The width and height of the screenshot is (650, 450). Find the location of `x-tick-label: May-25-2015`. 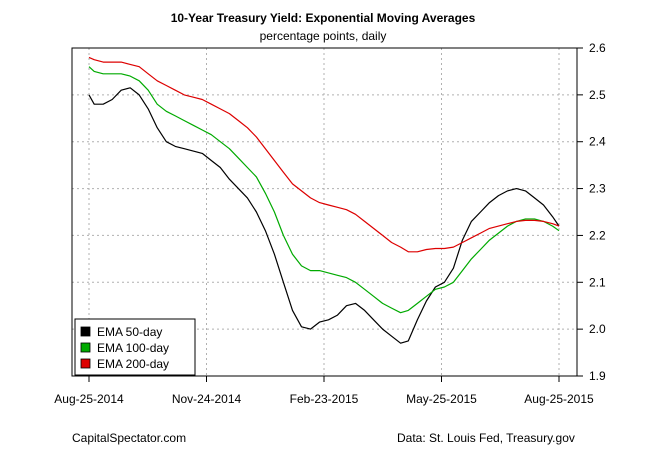

x-tick-label: May-25-2015 is located at coordinates (441, 399).